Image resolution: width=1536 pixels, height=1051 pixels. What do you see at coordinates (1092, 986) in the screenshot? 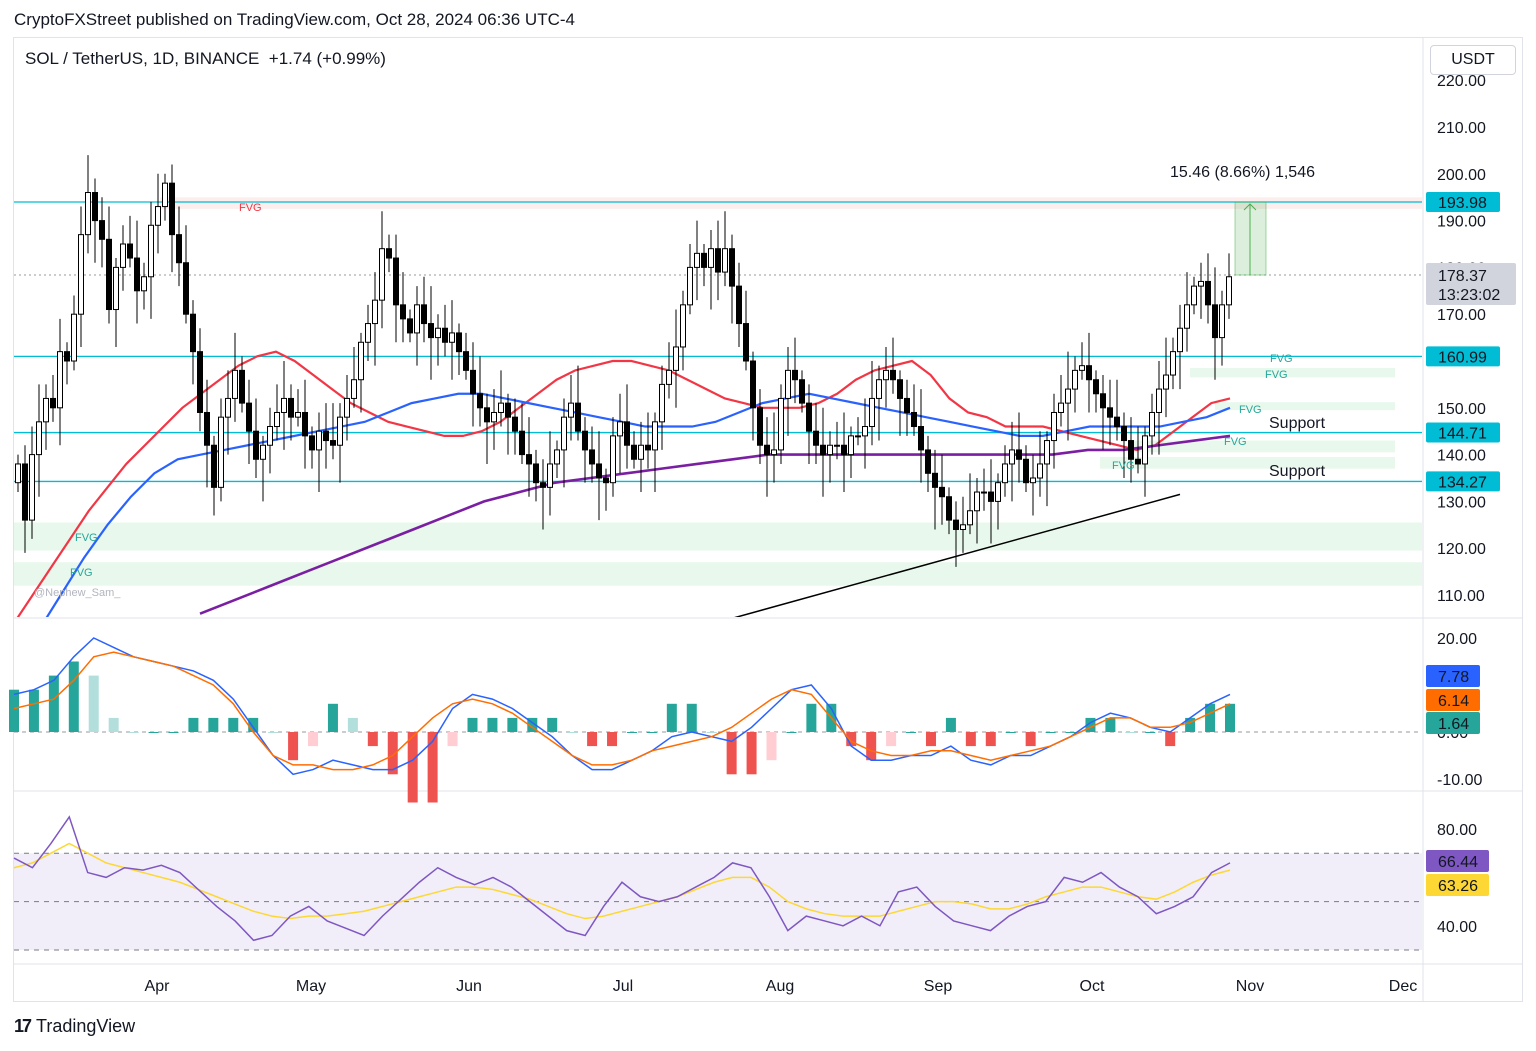
I see `time-tick-label: Oct` at bounding box center [1092, 986].